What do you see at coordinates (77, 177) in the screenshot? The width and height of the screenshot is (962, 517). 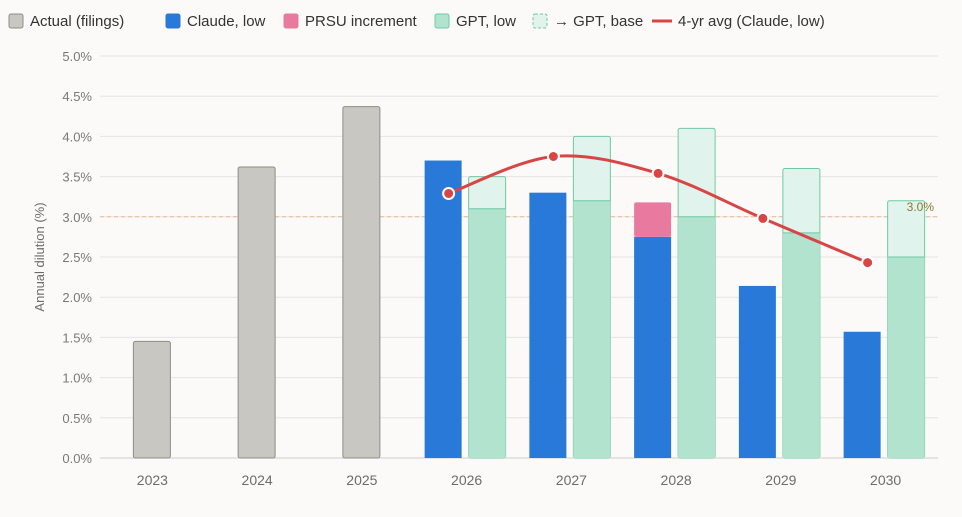 I see `y-tick-label: 3.5%` at bounding box center [77, 177].